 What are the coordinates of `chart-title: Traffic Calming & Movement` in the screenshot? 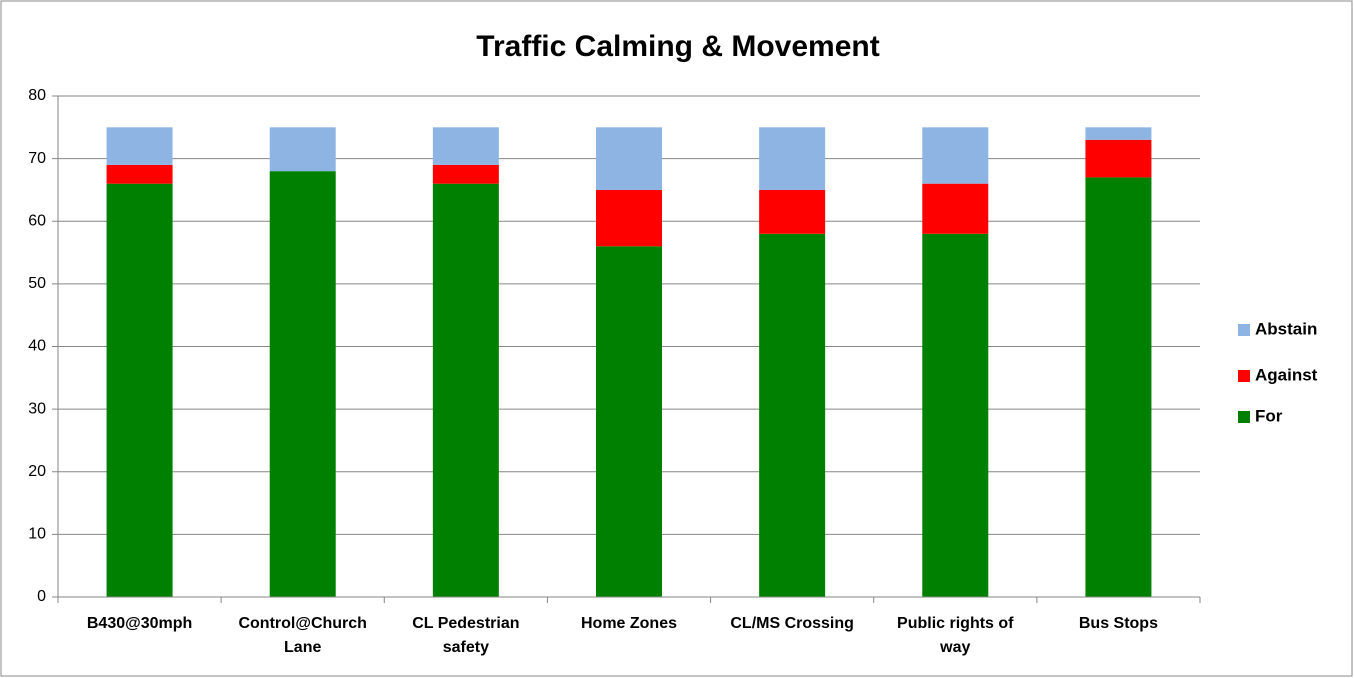 It's located at (677, 46).